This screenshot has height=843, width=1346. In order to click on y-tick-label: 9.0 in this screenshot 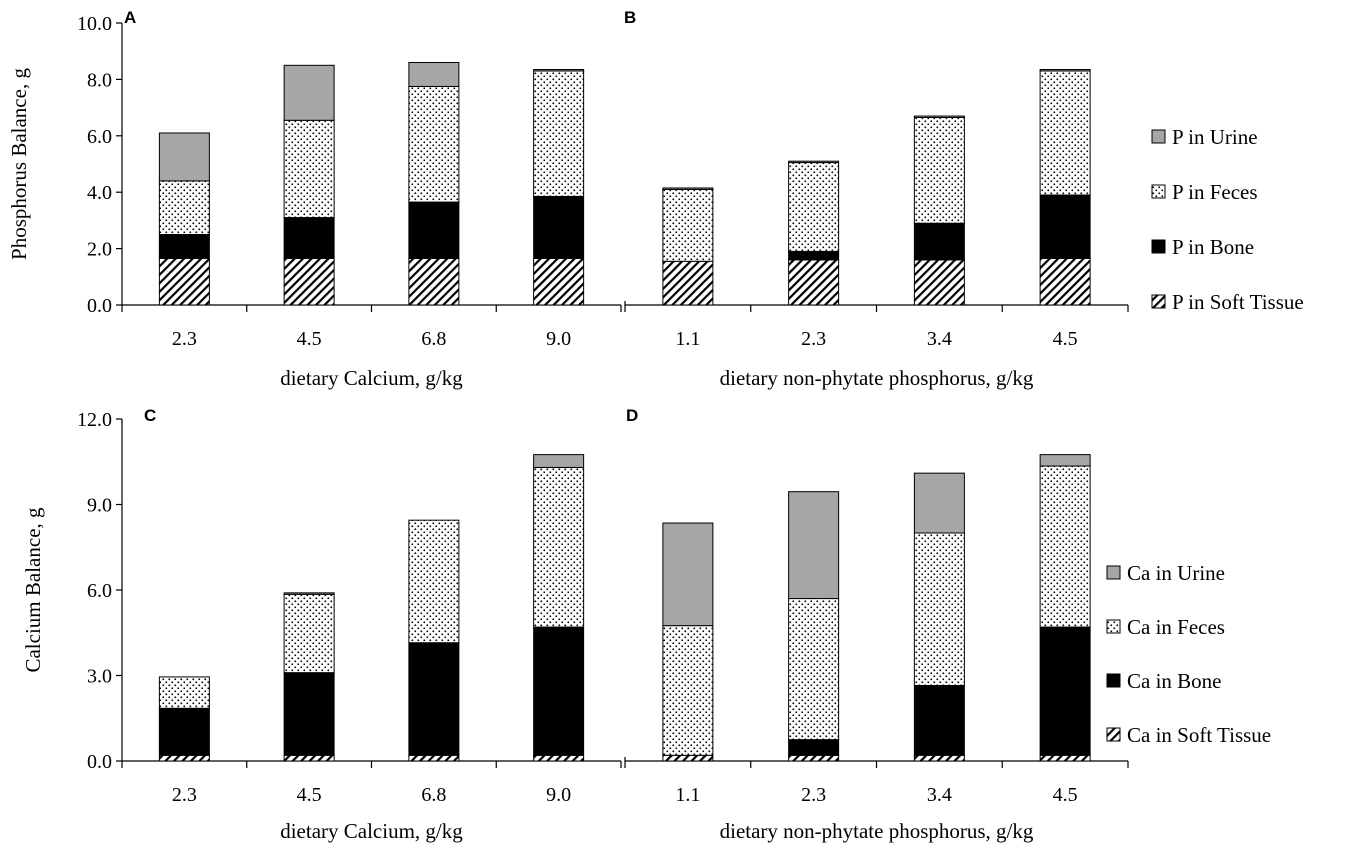, I will do `click(99, 506)`.